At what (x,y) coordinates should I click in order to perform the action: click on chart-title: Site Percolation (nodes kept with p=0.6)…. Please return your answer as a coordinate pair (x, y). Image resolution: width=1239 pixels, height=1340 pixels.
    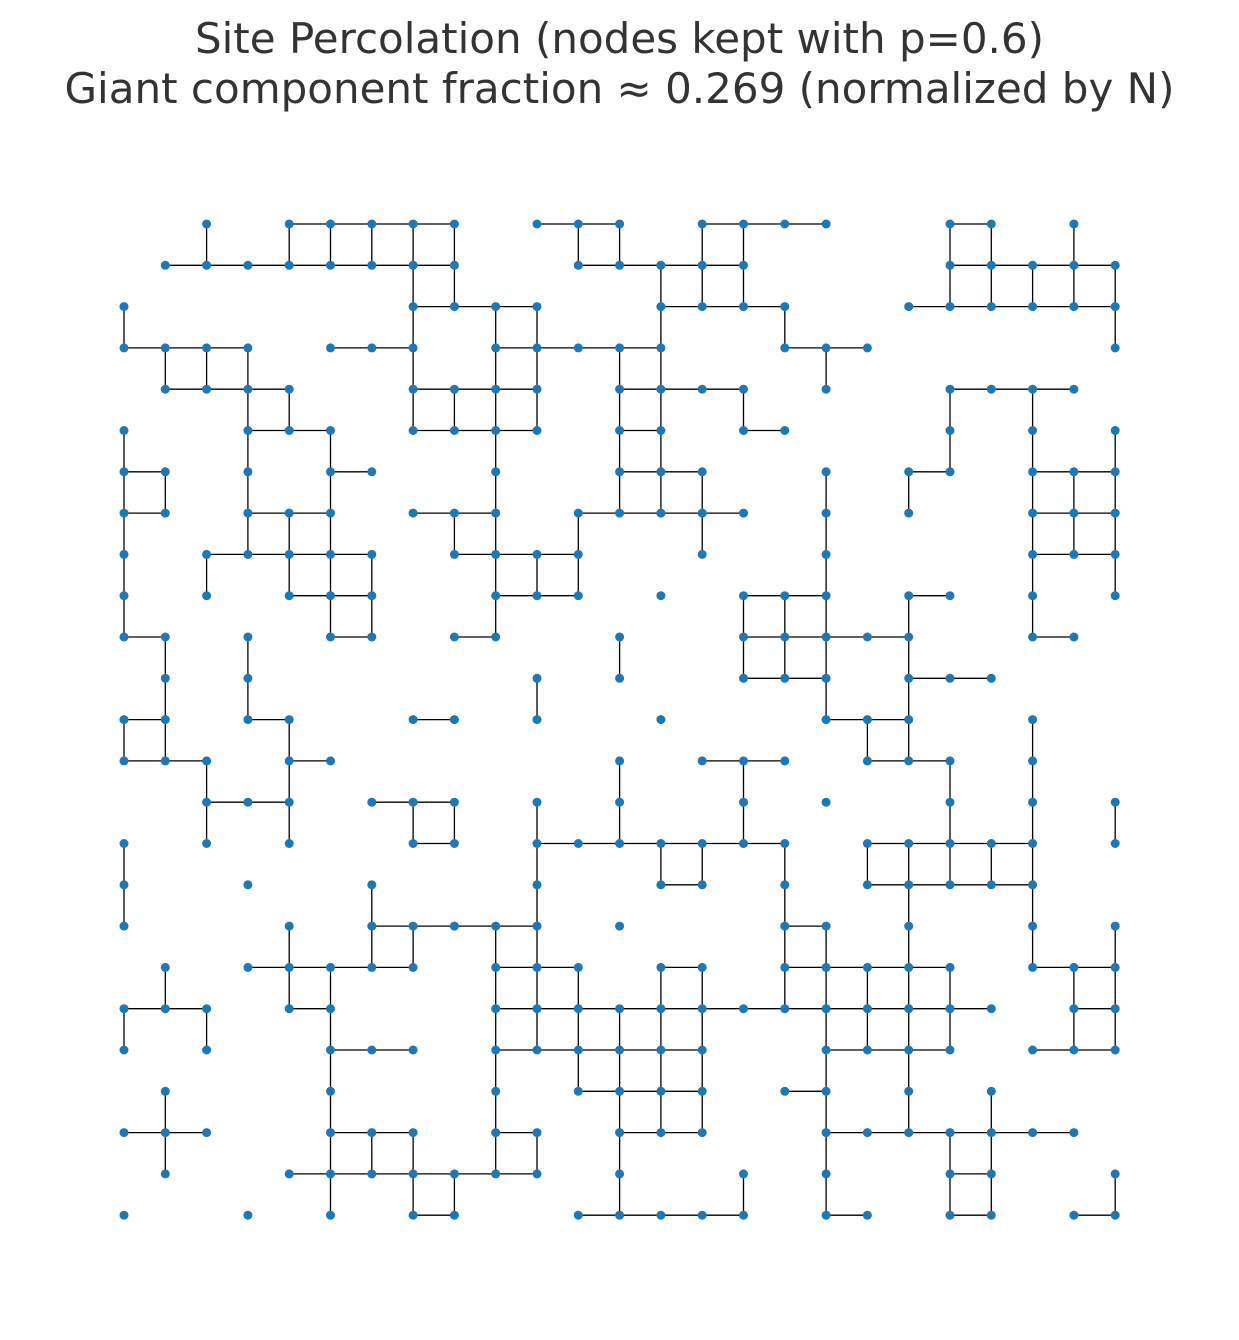
    Looking at the image, I should click on (619, 64).